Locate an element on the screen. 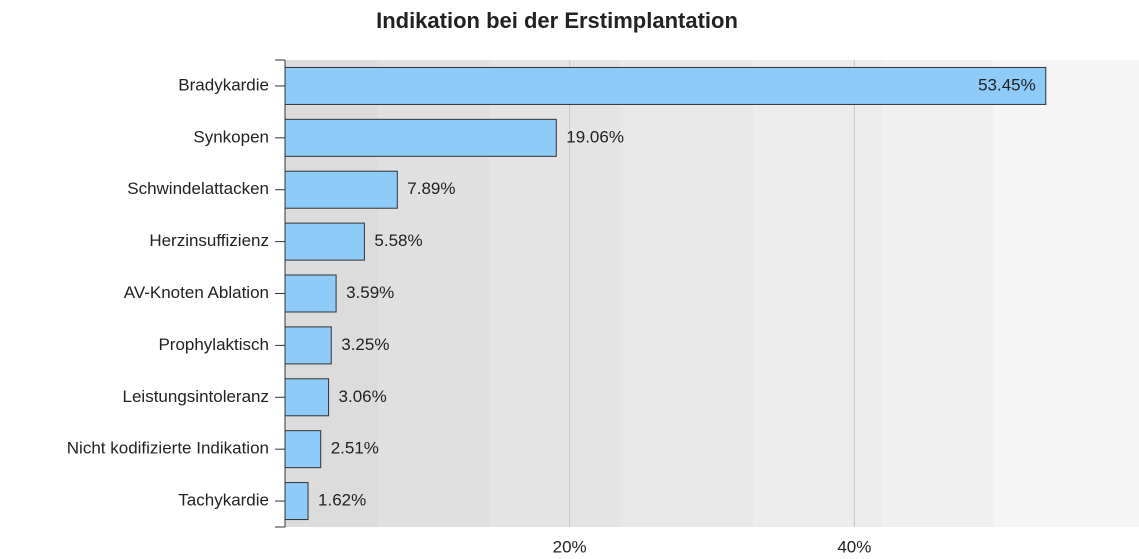 The height and width of the screenshot is (559, 1139). chart-title: Indikation bei der Erstimplantation is located at coordinates (557, 20).